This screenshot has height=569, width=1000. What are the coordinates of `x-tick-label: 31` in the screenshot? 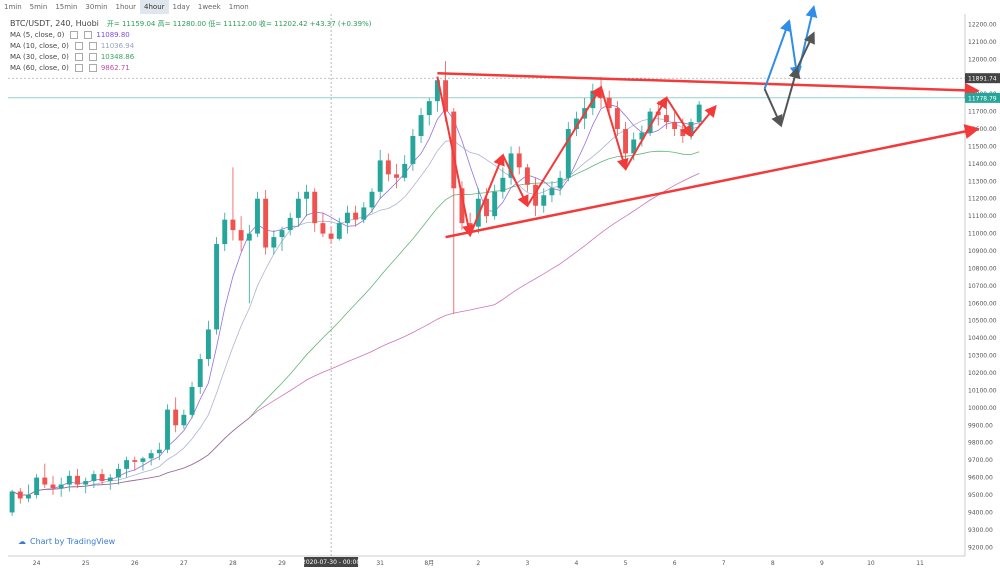 It's located at (380, 563).